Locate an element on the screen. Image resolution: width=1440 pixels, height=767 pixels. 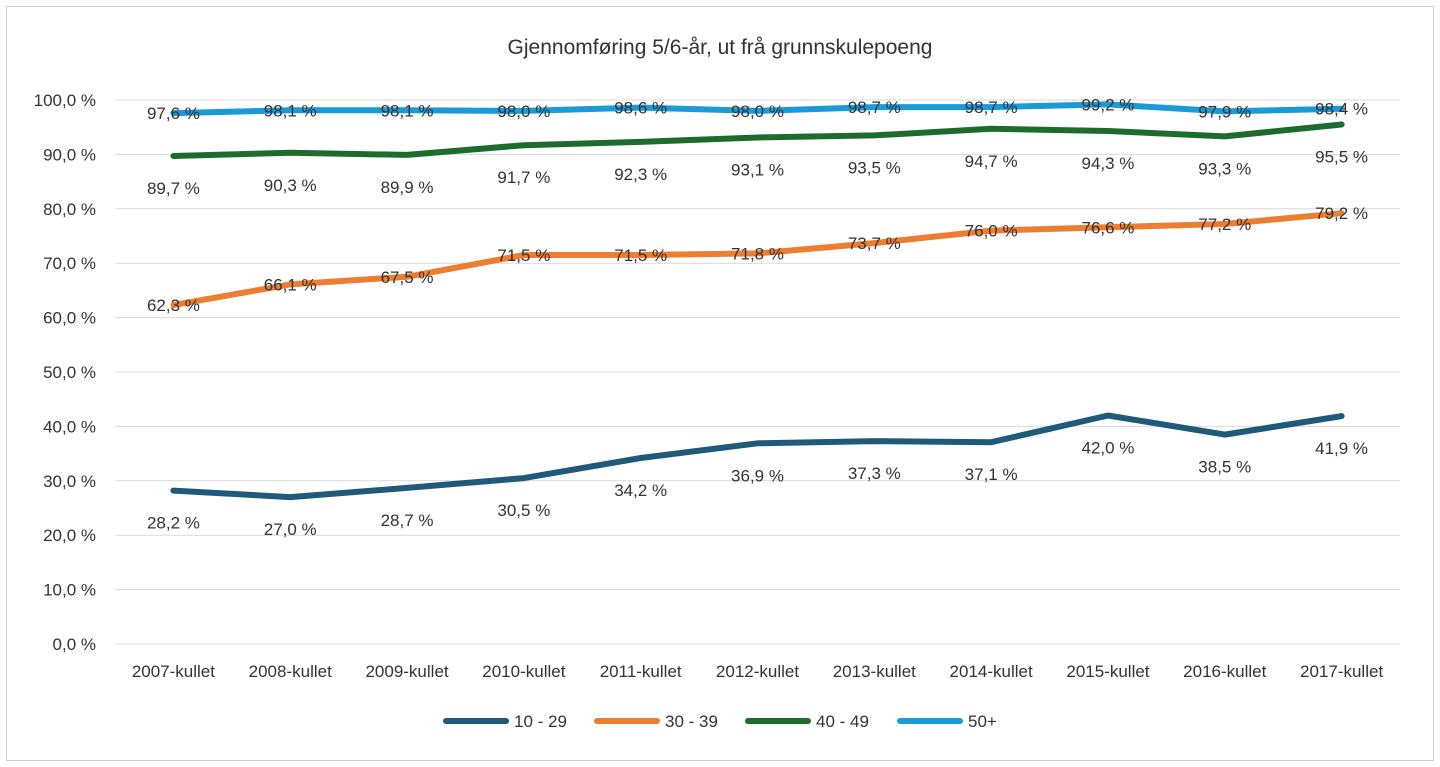
data-label: 93,5 % is located at coordinates (874, 167).